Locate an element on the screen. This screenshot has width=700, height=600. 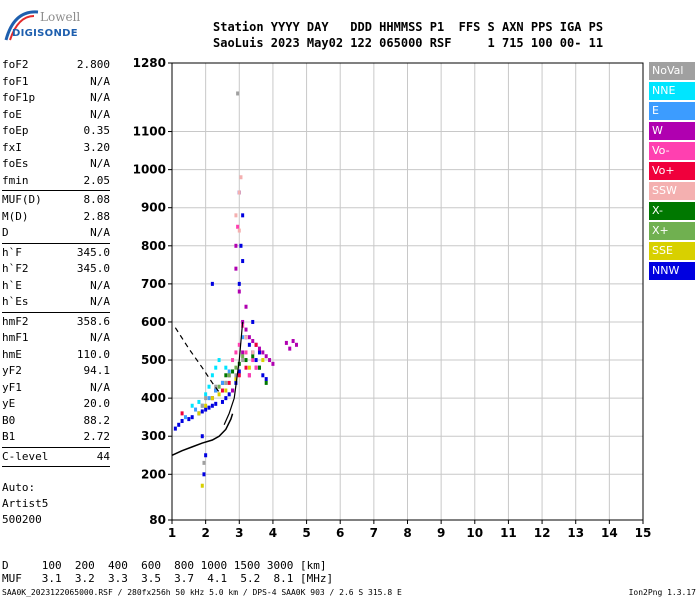
param-row: h`E N/A is located at coordinates (56, 286).